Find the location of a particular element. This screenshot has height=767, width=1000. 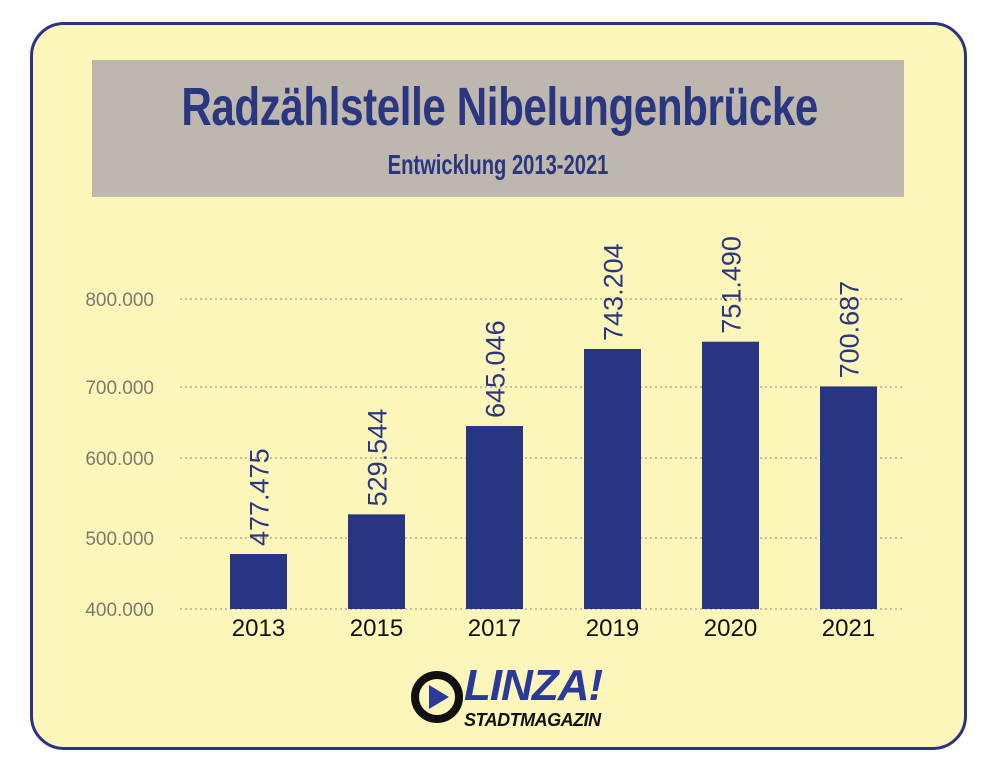

y-tick-label: 700.000 is located at coordinates (119, 388).